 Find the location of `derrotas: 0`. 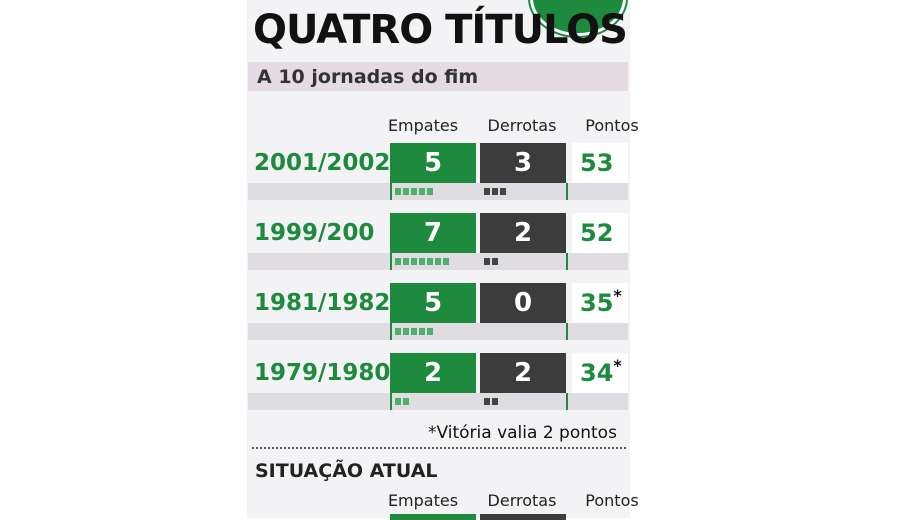

derrotas: 0 is located at coordinates (523, 303).